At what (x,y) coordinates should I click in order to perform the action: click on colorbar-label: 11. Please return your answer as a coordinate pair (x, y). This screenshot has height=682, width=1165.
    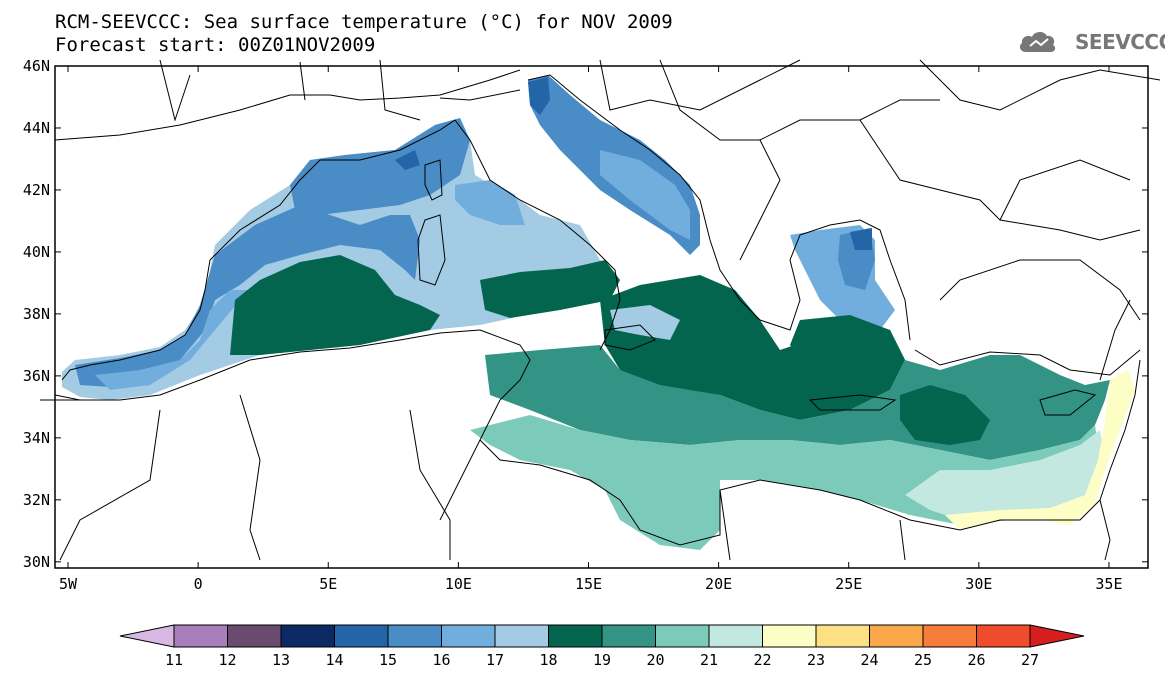
    Looking at the image, I should click on (174, 660).